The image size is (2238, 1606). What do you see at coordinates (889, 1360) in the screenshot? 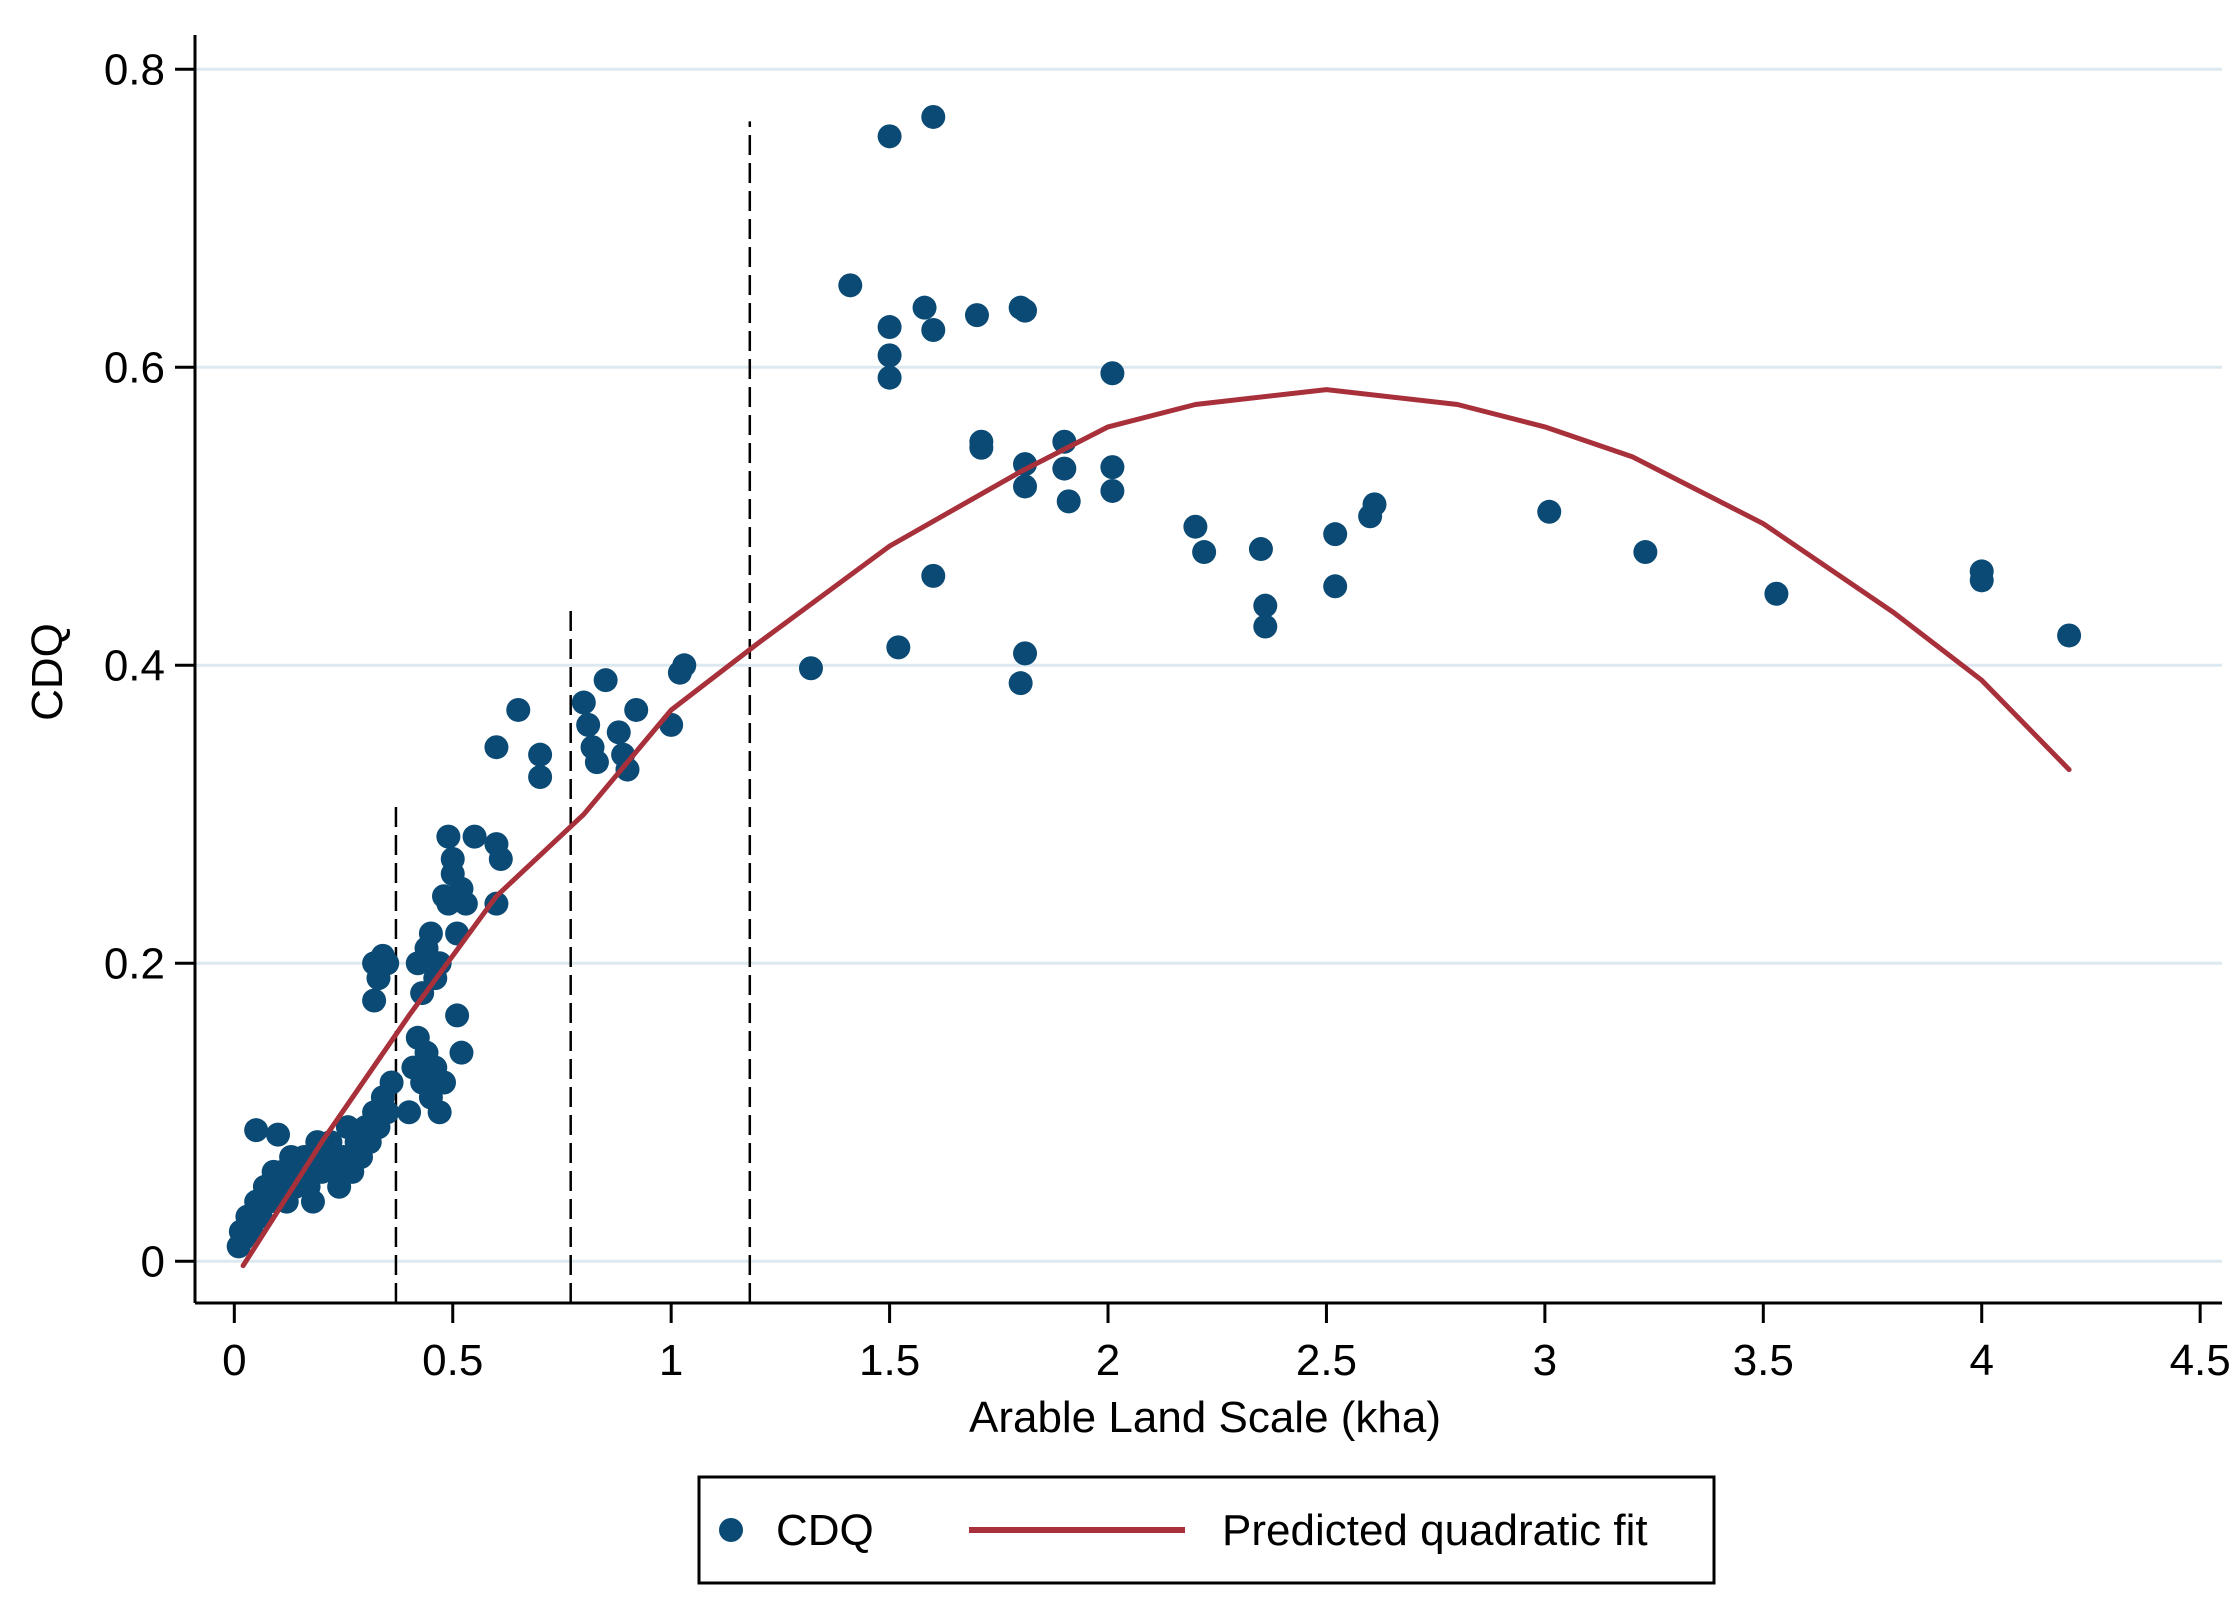
I see `x-tick-label: 1.5` at bounding box center [889, 1360].